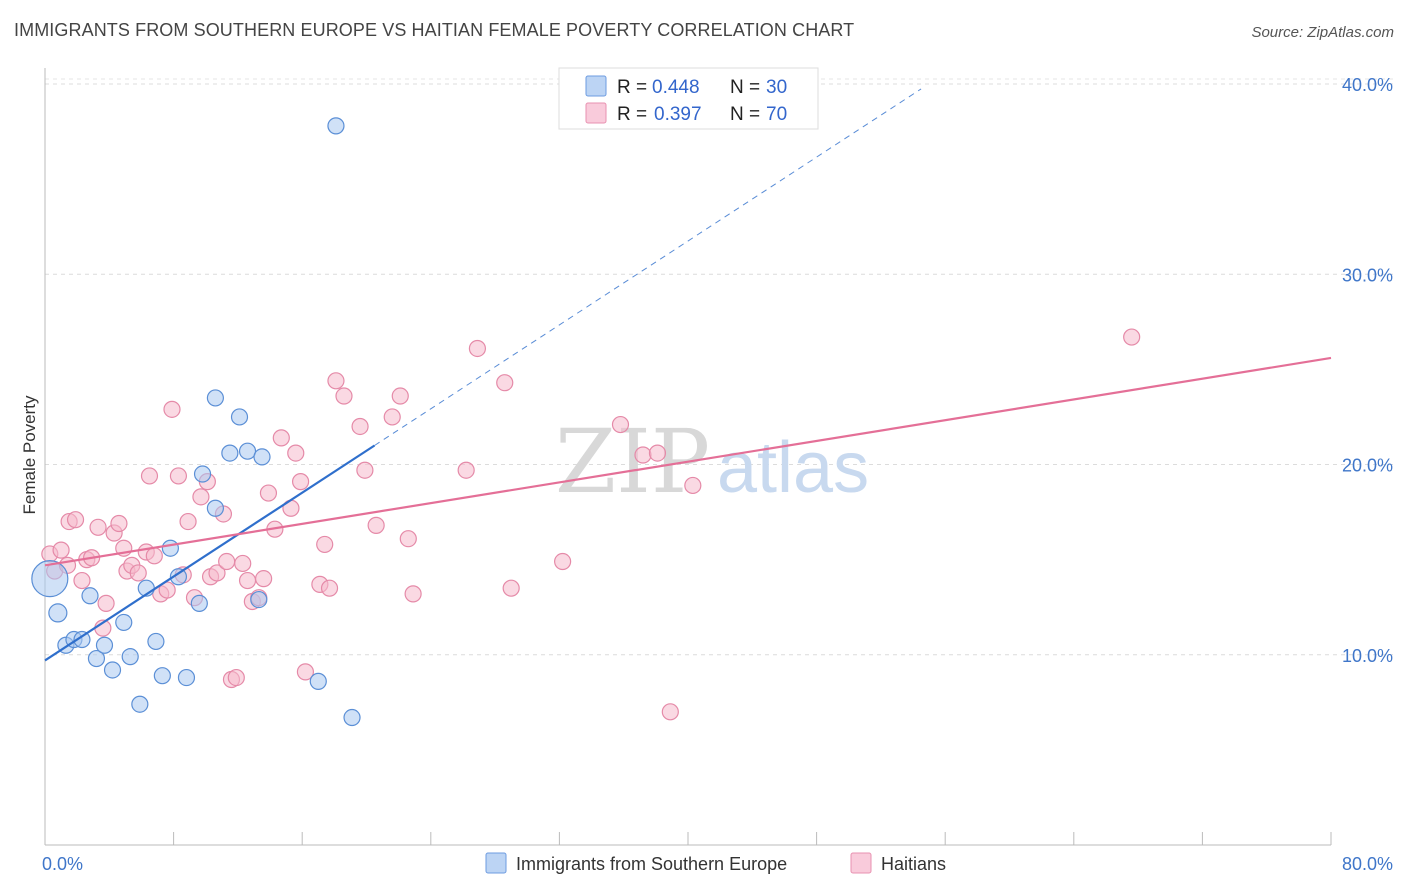 The image size is (1406, 892). What do you see at coordinates (913, 864) in the screenshot?
I see `bottom-legend-label-pink: Haitians` at bounding box center [913, 864].